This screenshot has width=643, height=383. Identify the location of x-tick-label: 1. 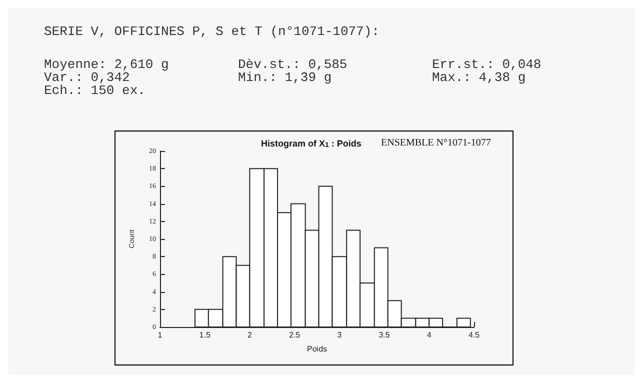
(160, 335).